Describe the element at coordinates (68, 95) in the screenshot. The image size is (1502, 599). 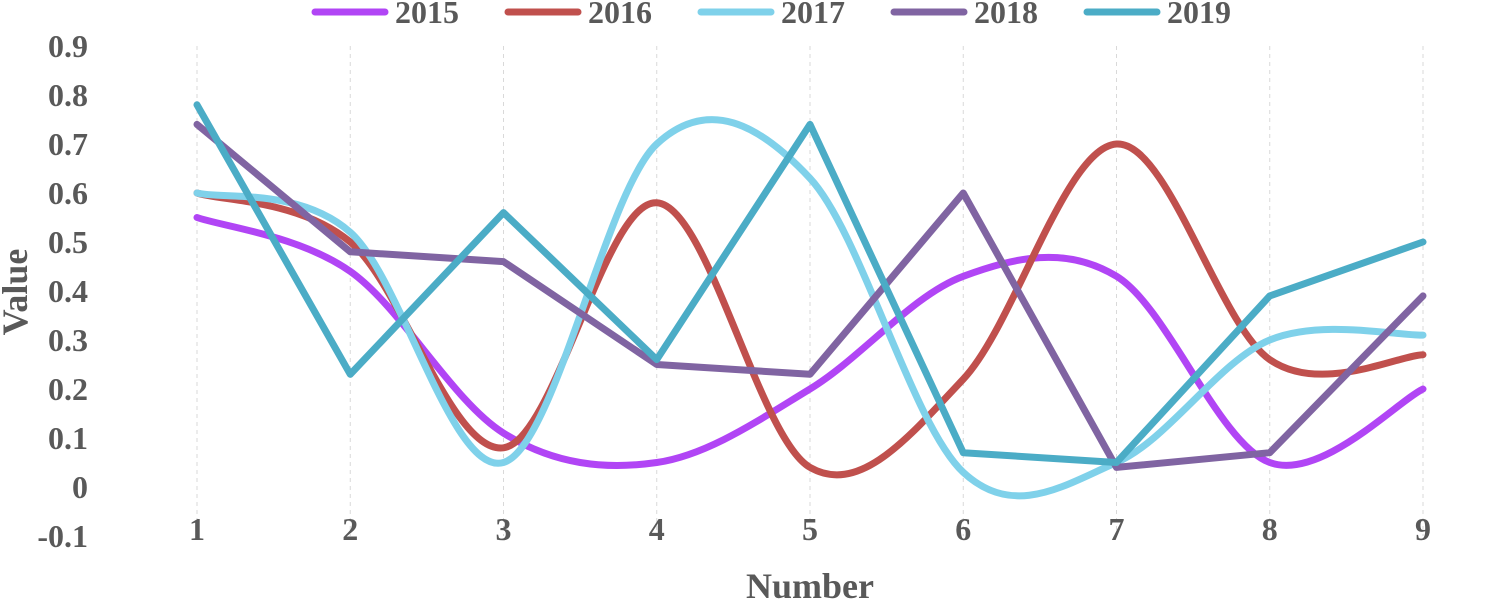
I see `y-tick-label: 0.8` at that location.